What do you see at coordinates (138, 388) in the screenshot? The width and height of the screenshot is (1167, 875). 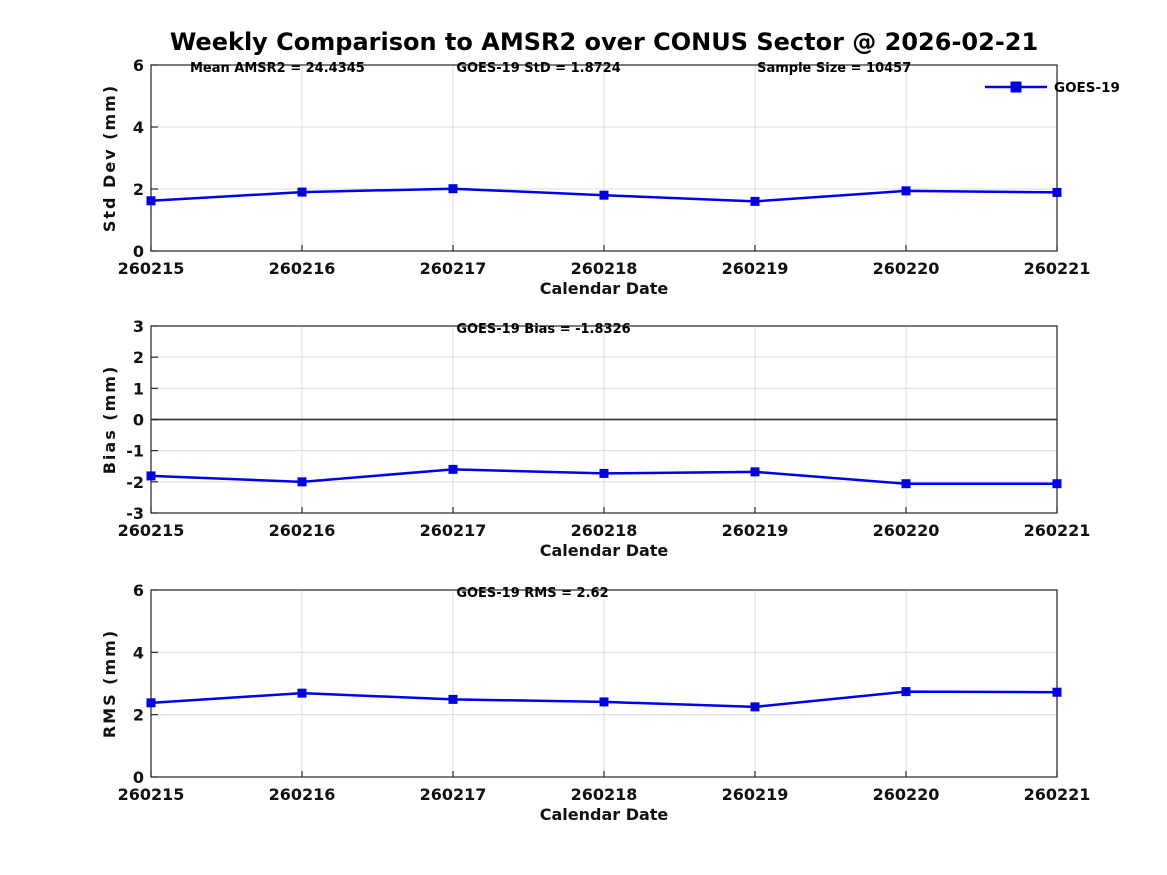 I see `y-tick-label: 1` at bounding box center [138, 388].